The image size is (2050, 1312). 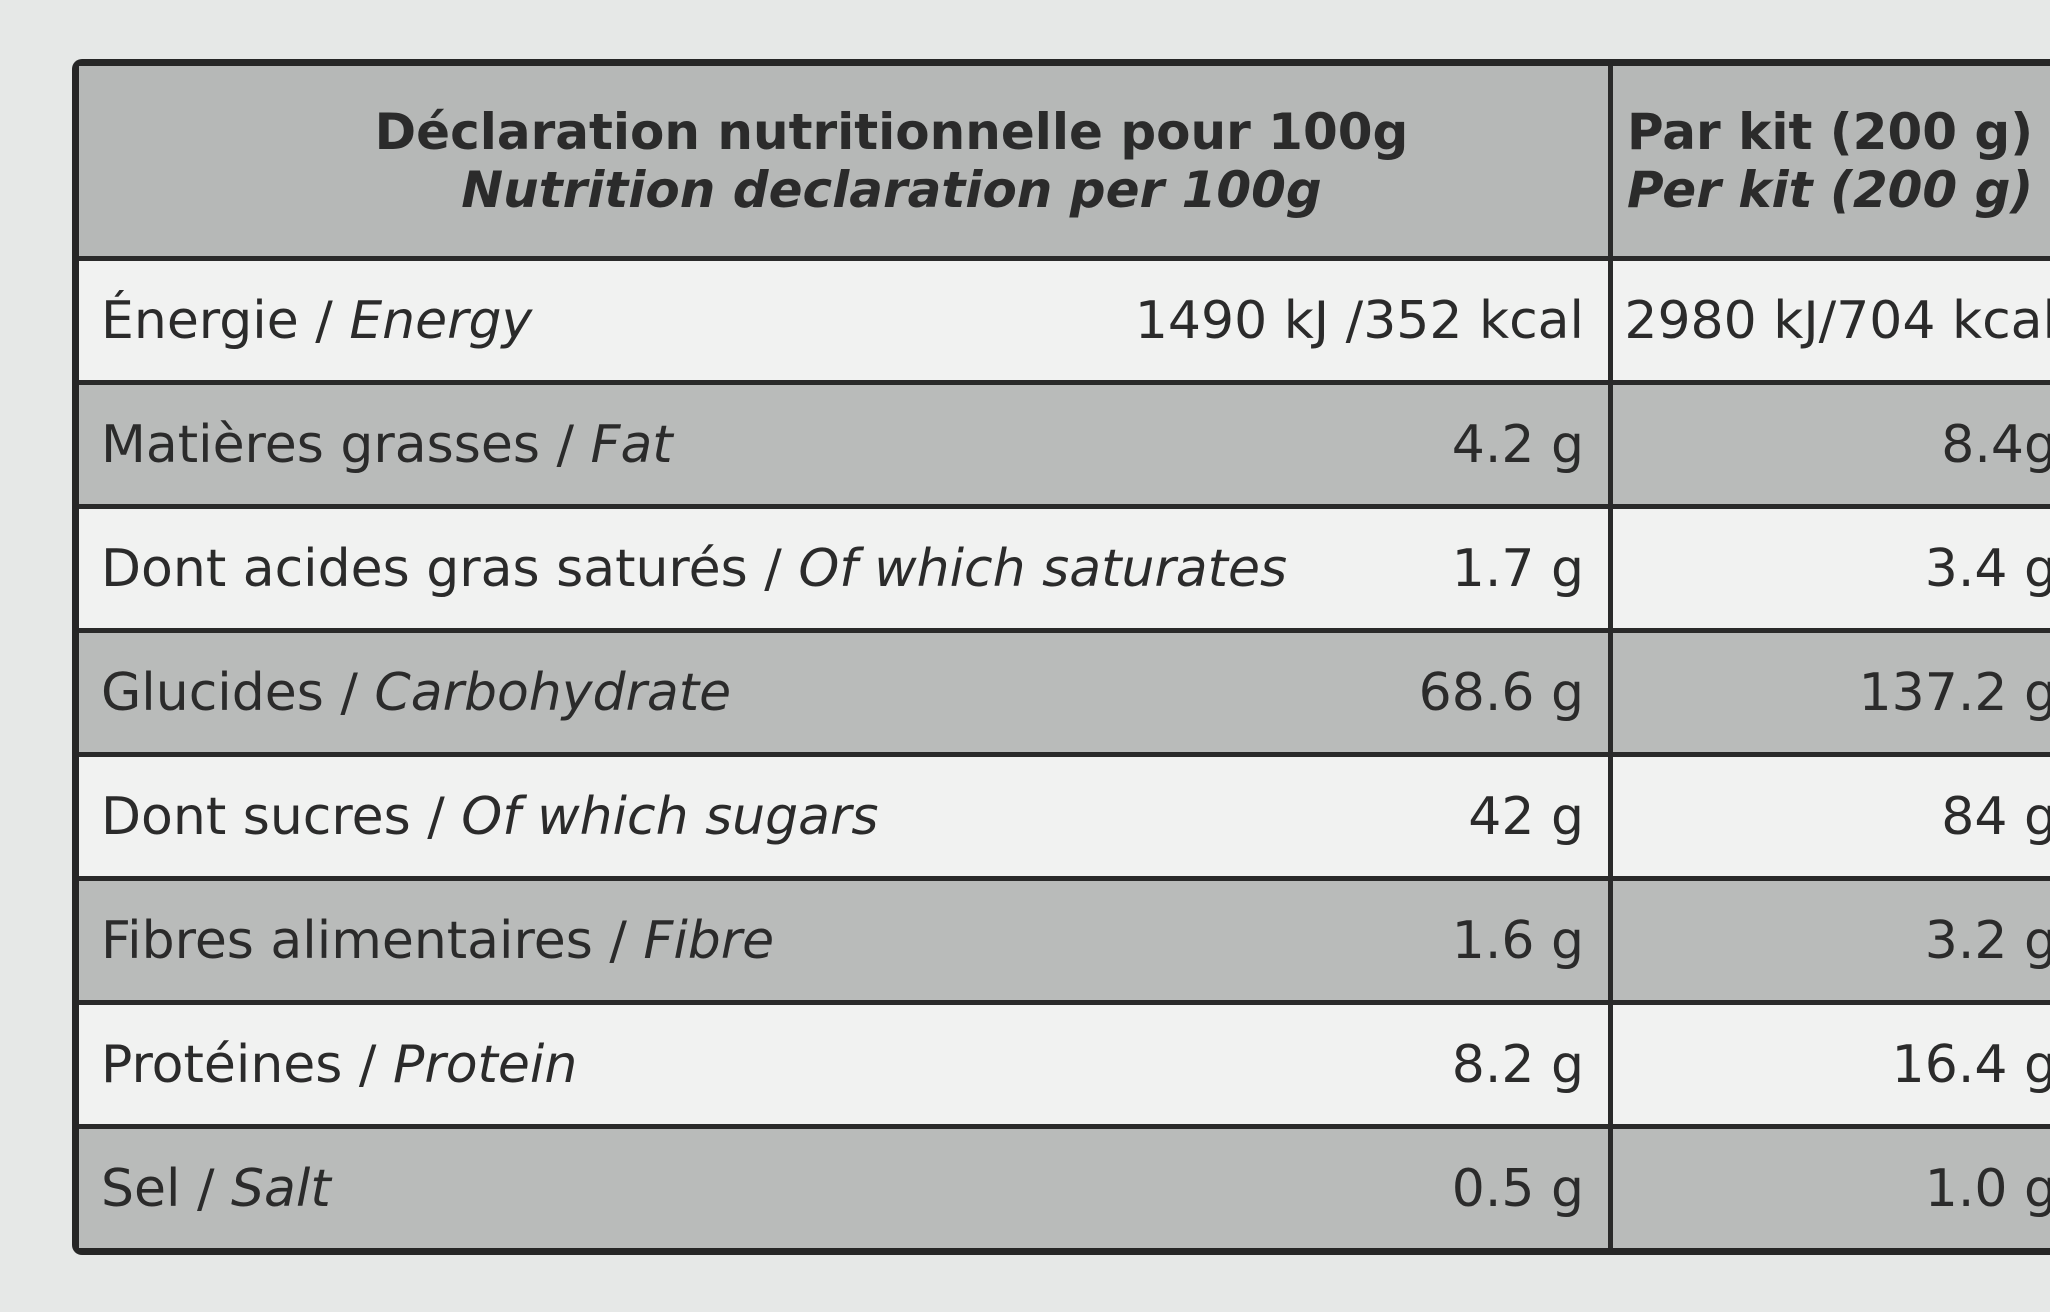 I want to click on label-en: Fat, so click(x=631, y=444).